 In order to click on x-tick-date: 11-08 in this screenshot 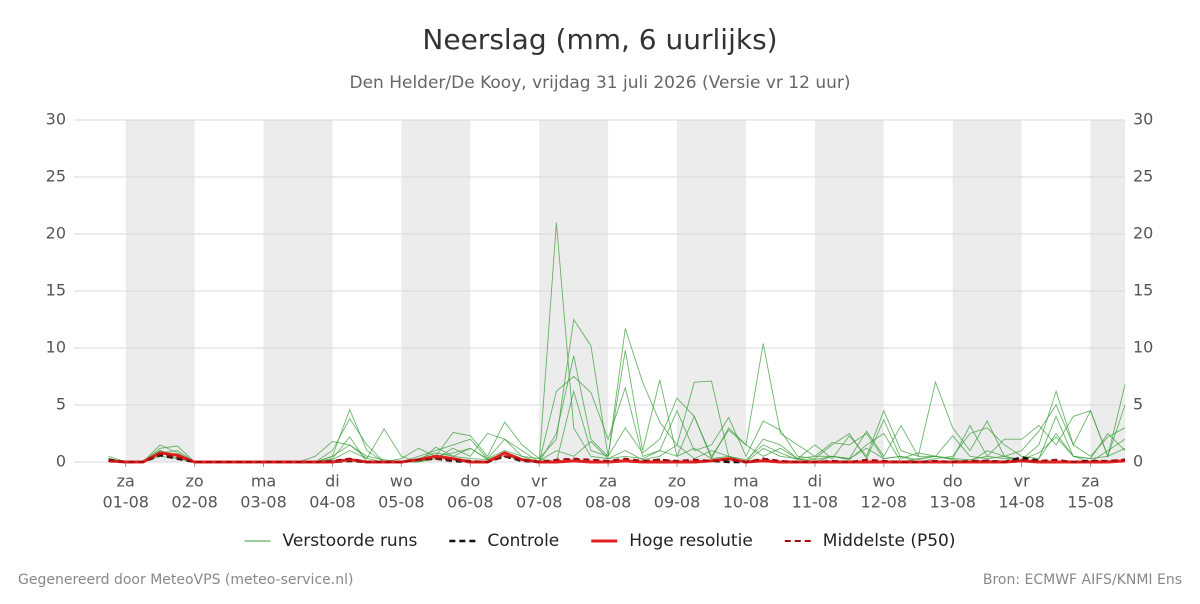, I will do `click(815, 502)`.